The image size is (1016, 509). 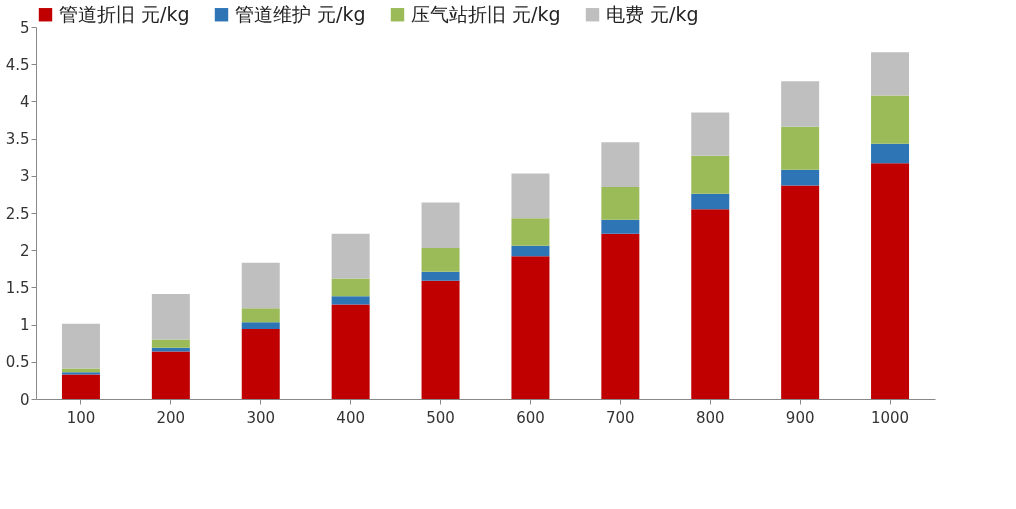 What do you see at coordinates (261, 417) in the screenshot?
I see `x-tick-label: 300` at bounding box center [261, 417].